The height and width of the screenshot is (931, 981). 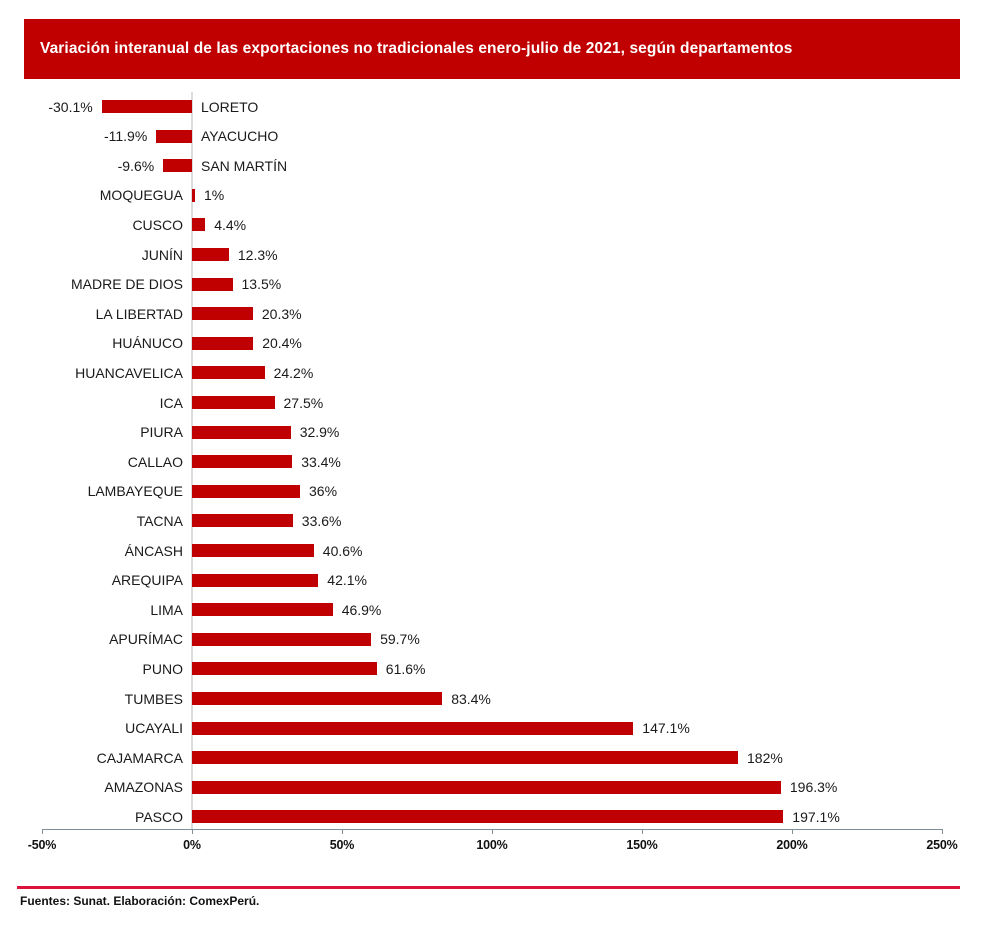 I want to click on value-label: 13.5%, so click(x=261, y=284).